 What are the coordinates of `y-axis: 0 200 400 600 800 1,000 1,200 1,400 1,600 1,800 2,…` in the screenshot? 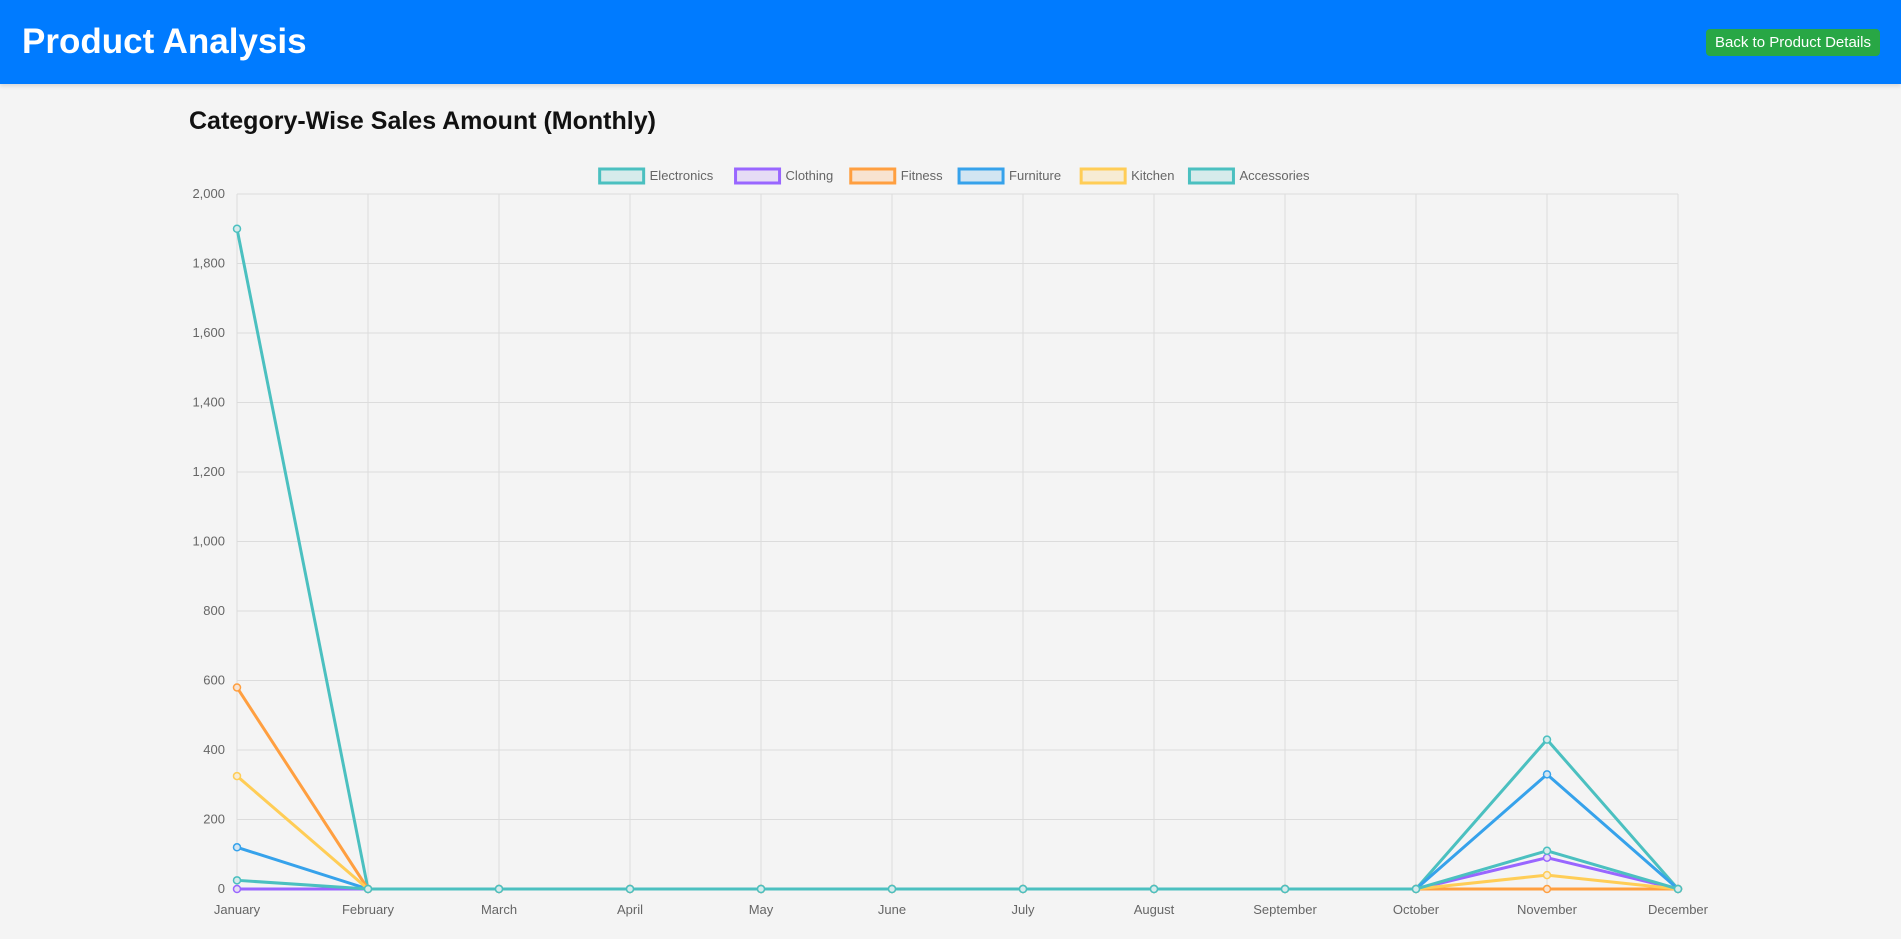 It's located at (208, 541).